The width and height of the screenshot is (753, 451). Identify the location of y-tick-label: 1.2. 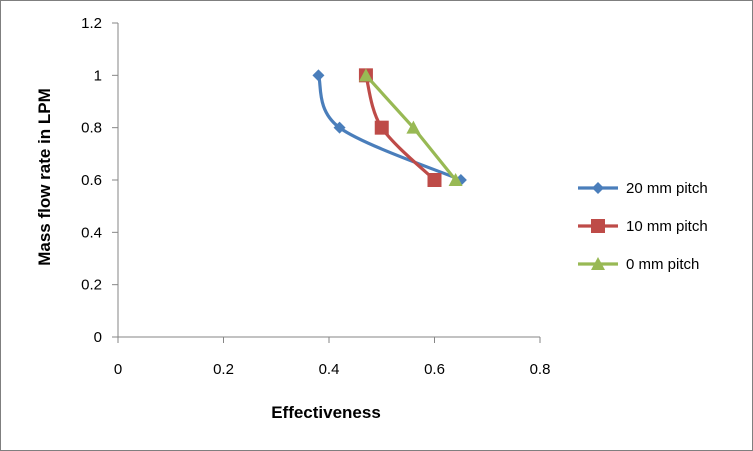
(91, 23).